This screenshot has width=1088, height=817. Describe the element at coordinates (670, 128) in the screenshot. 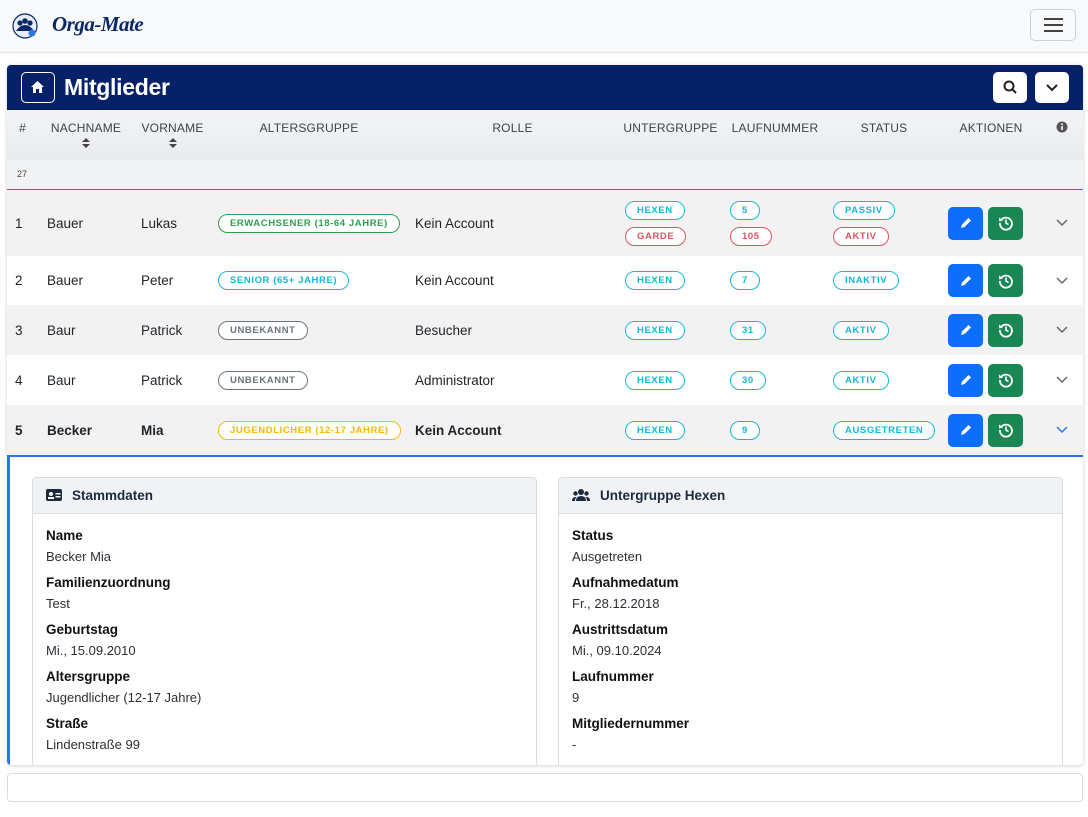

I see `column-label: UNTERGRUPPE` at that location.